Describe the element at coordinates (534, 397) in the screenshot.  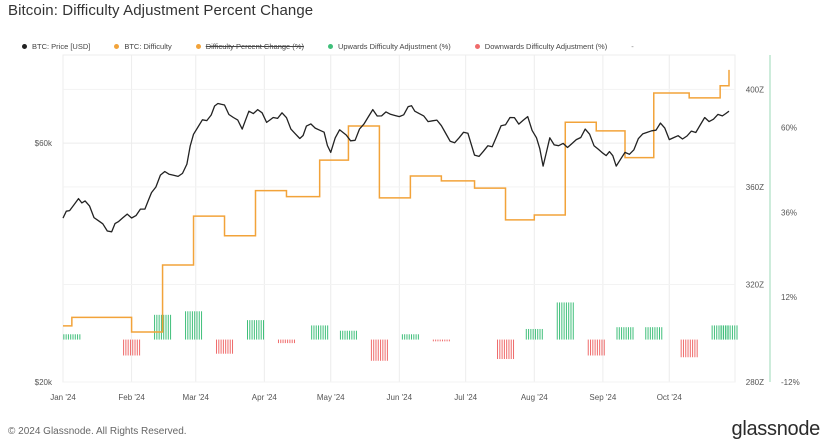
I see `x-tick-label: Aug '24` at that location.